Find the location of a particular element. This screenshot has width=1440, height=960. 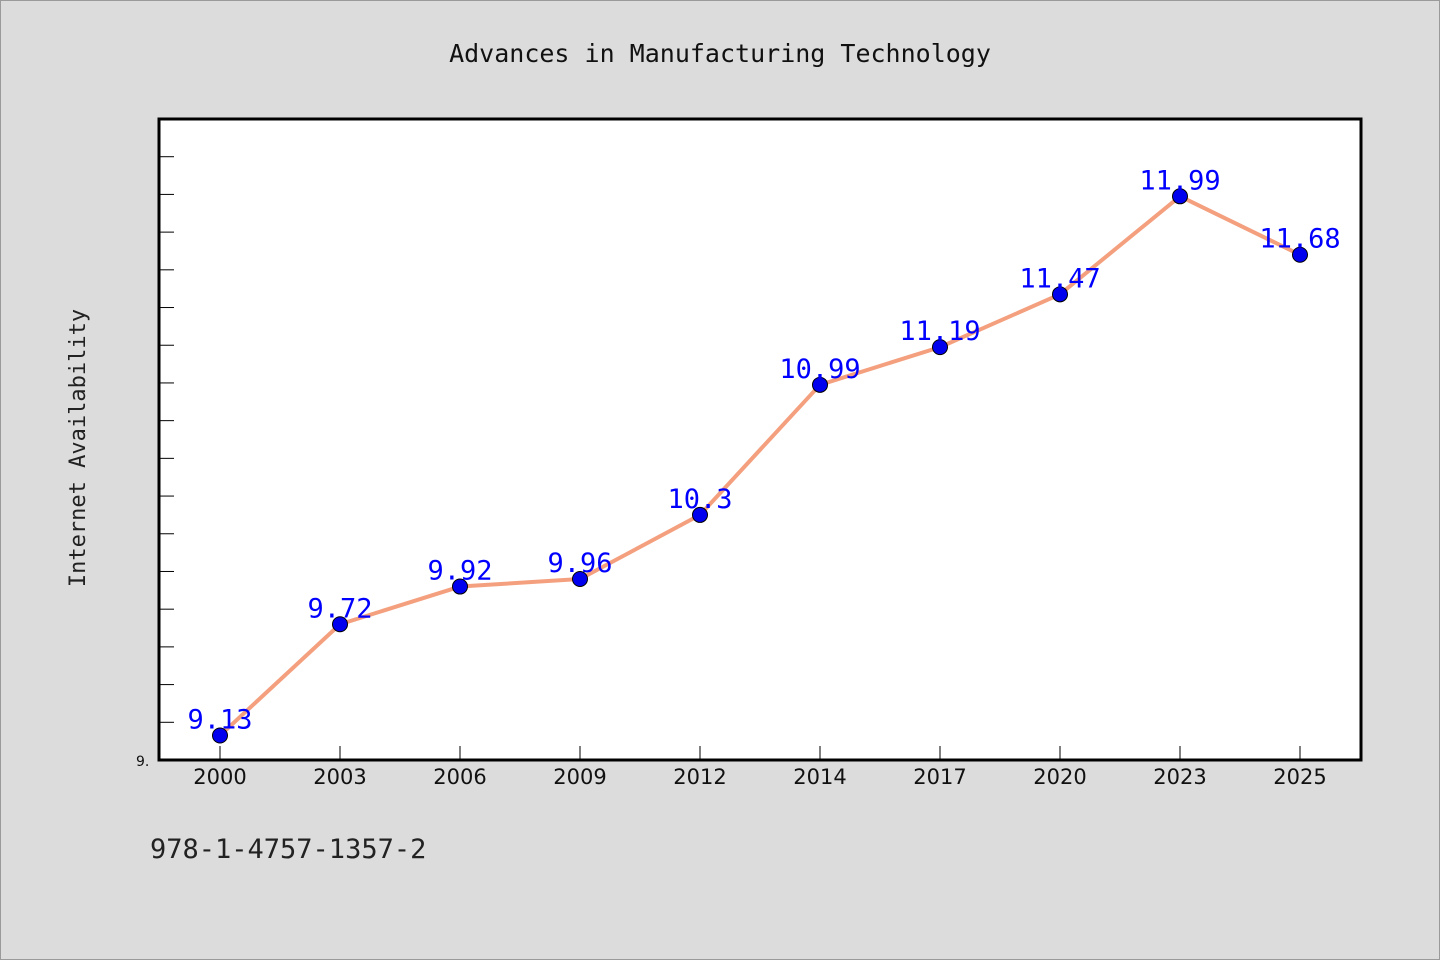

x-tick-label: 2025 is located at coordinates (1299, 777).